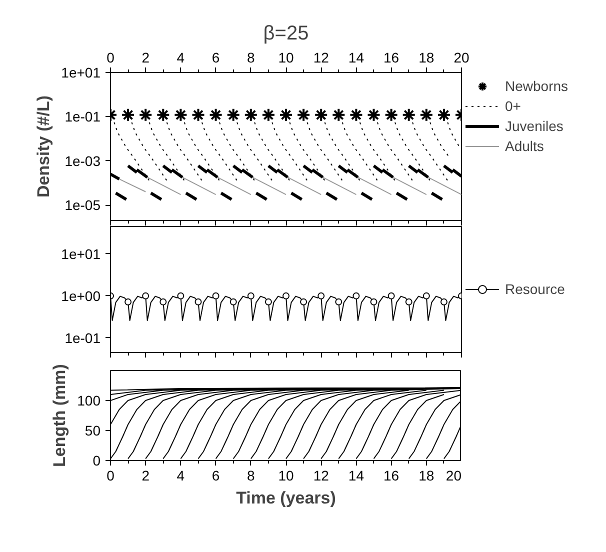 Image resolution: width=606 pixels, height=552 pixels. What do you see at coordinates (392, 58) in the screenshot?
I see `x2-tick-label: 16` at bounding box center [392, 58].